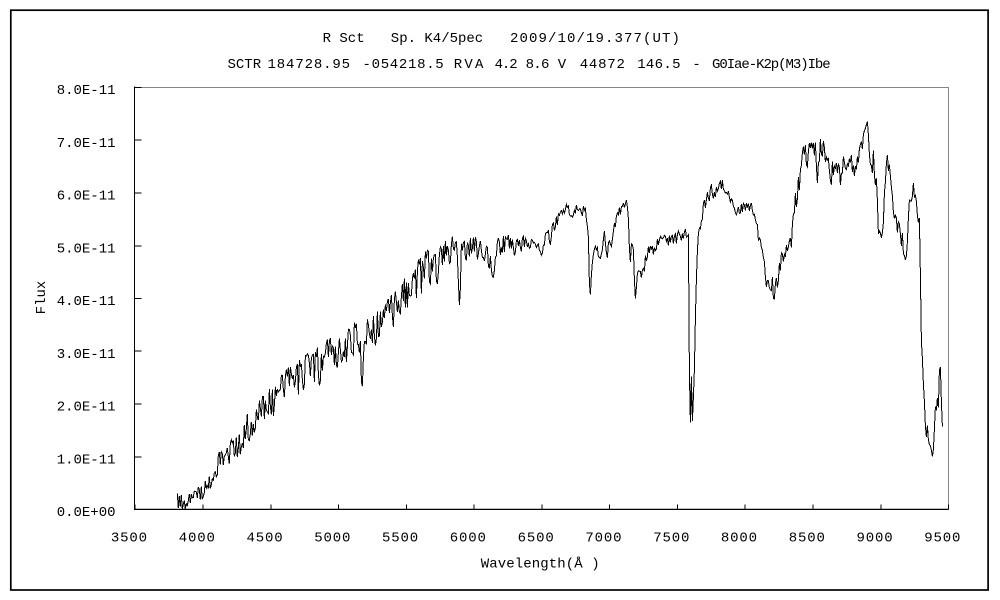 The image size is (1000, 600). What do you see at coordinates (659, 65) in the screenshot?
I see `svg-text: 146.5` at bounding box center [659, 65].